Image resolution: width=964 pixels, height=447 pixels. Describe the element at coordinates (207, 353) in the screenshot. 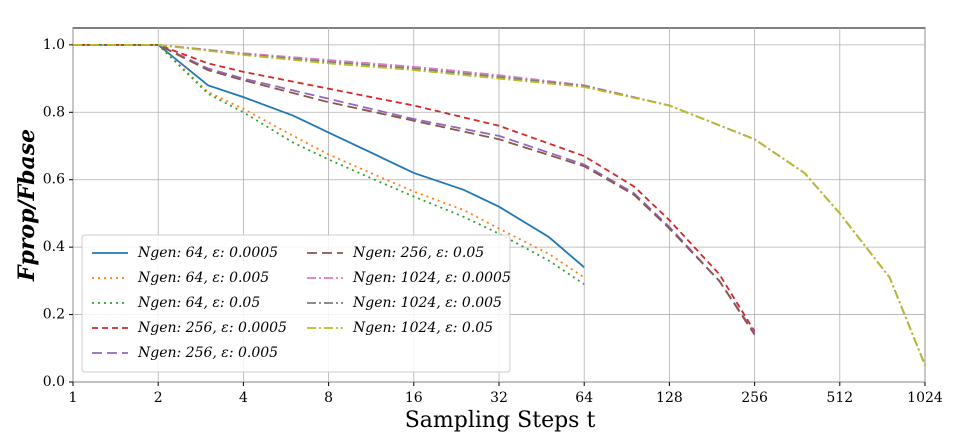

I see `legend-label: Ngen: 256, ε: 0.005` at that location.